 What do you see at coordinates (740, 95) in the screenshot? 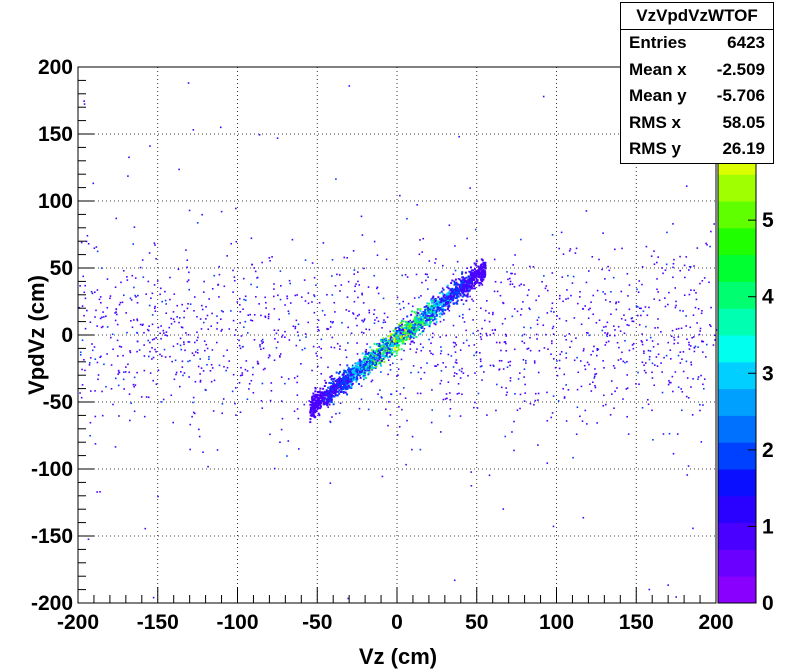
I see `stats-value: -5.706` at bounding box center [740, 95].